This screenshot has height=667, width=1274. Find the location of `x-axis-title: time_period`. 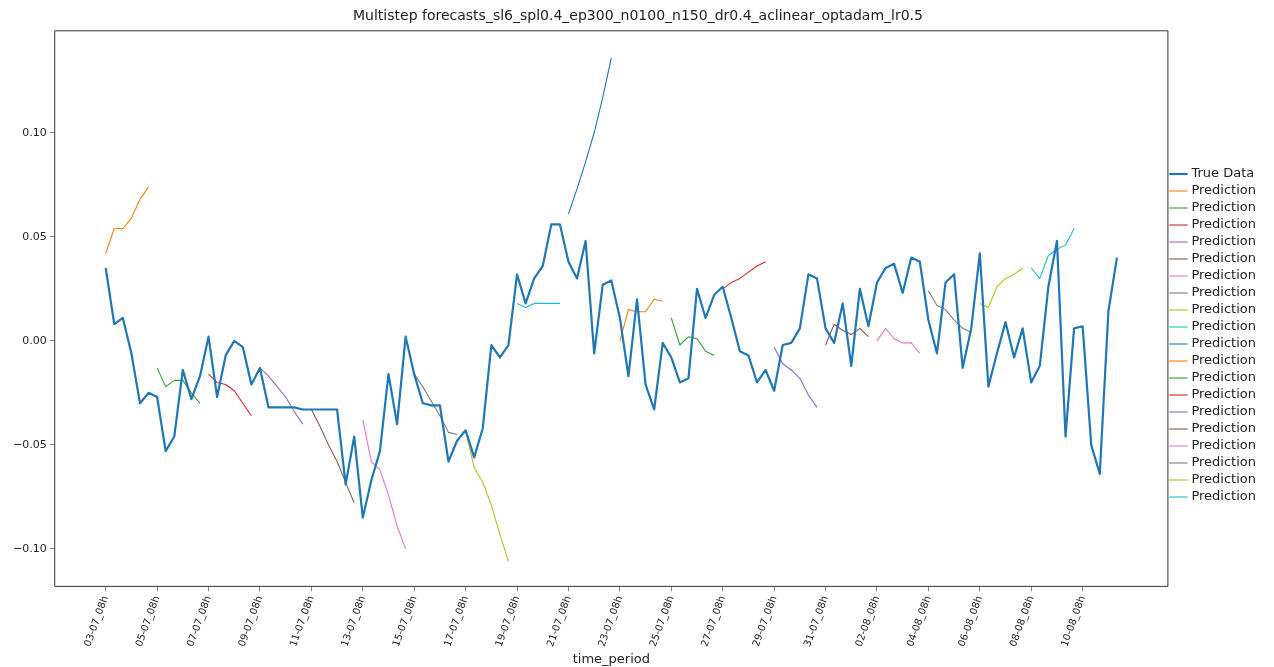

x-axis-title: time_period is located at coordinates (611, 658).